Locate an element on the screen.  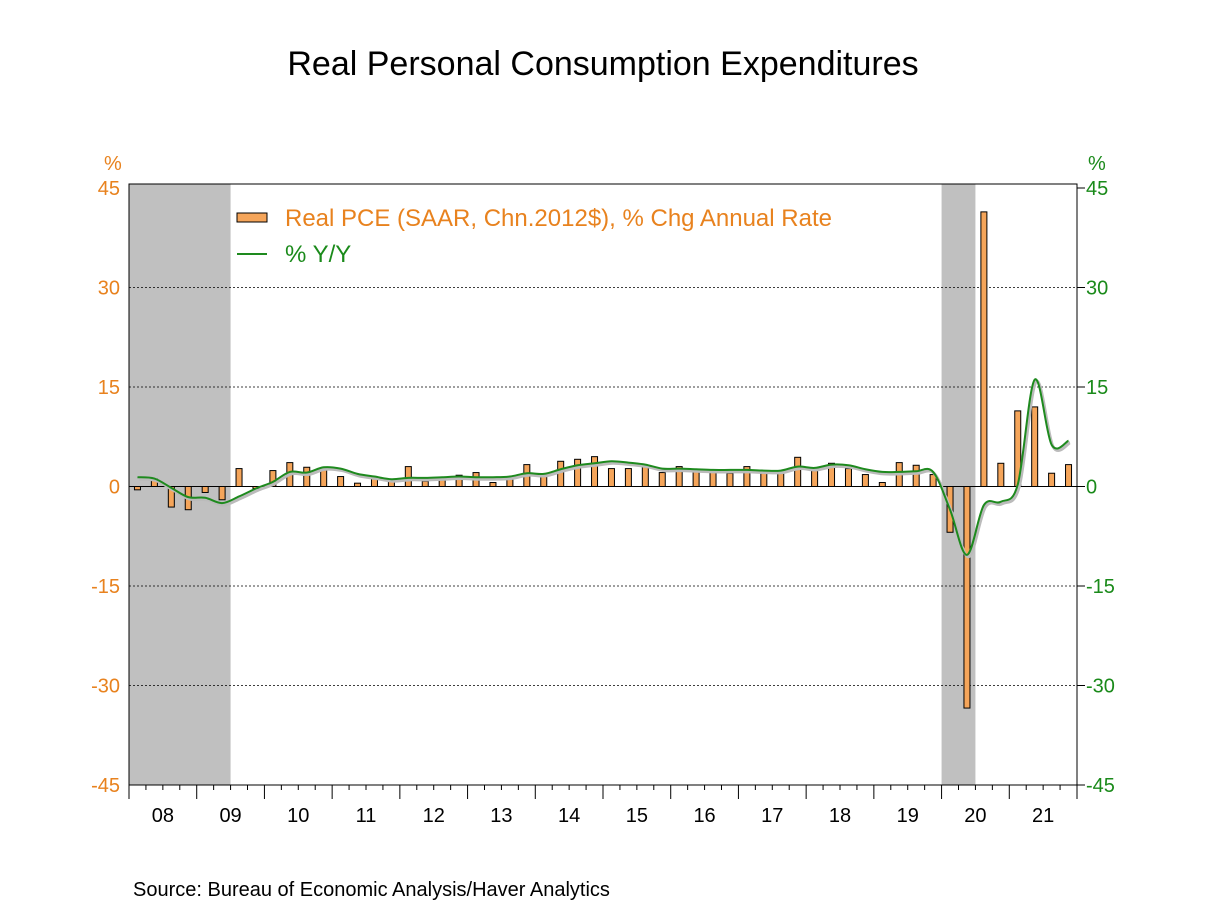
x-axis: 08 09 10 11 12 13 14 15 16 17 18 19 20 21 is located at coordinates (603, 806).